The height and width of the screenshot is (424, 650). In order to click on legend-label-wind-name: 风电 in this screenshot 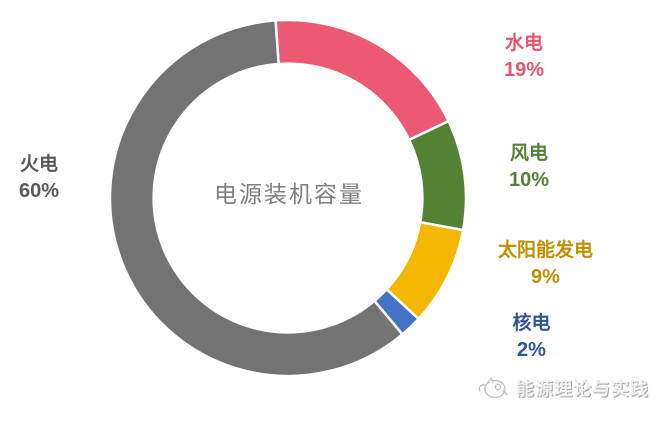, I will do `click(528, 153)`.